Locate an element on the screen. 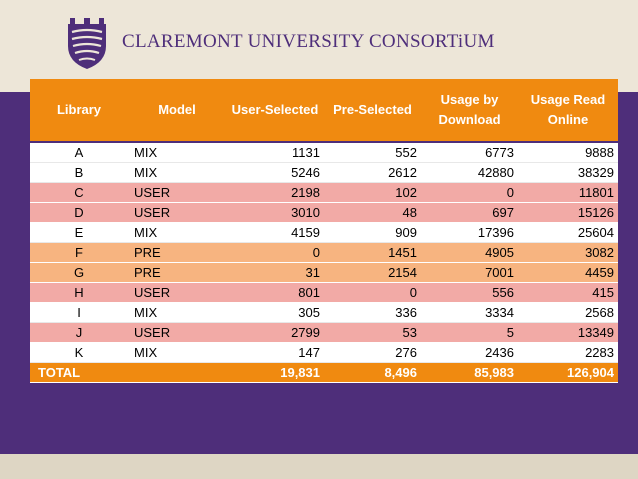 The height and width of the screenshot is (479, 638). shield-crest-icon is located at coordinates (87, 43).